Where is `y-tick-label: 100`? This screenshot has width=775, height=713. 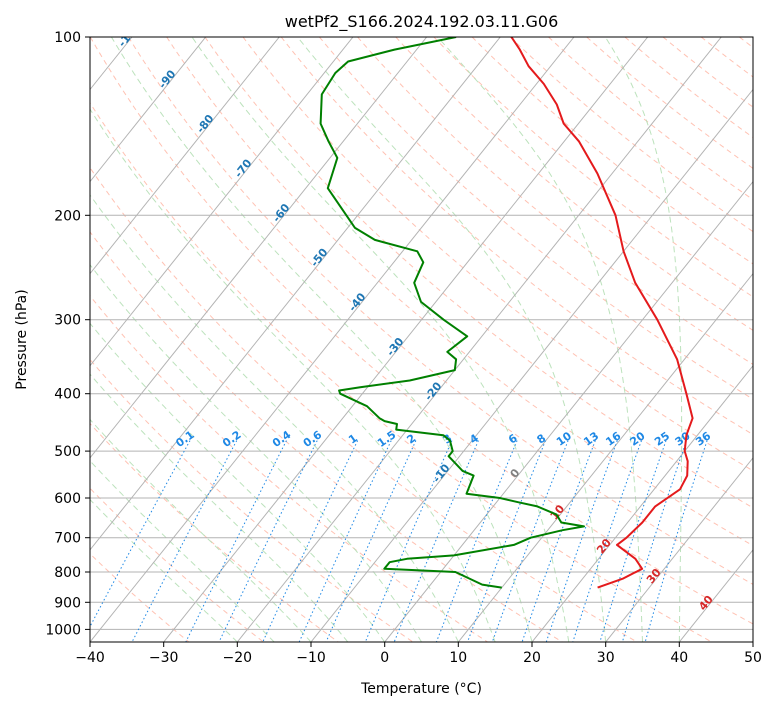
y-tick-label: 100 is located at coordinates (67, 38).